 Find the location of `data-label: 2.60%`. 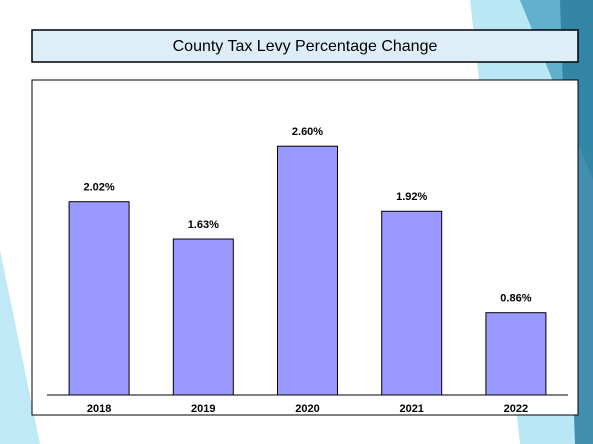

data-label: 2.60% is located at coordinates (307, 132).